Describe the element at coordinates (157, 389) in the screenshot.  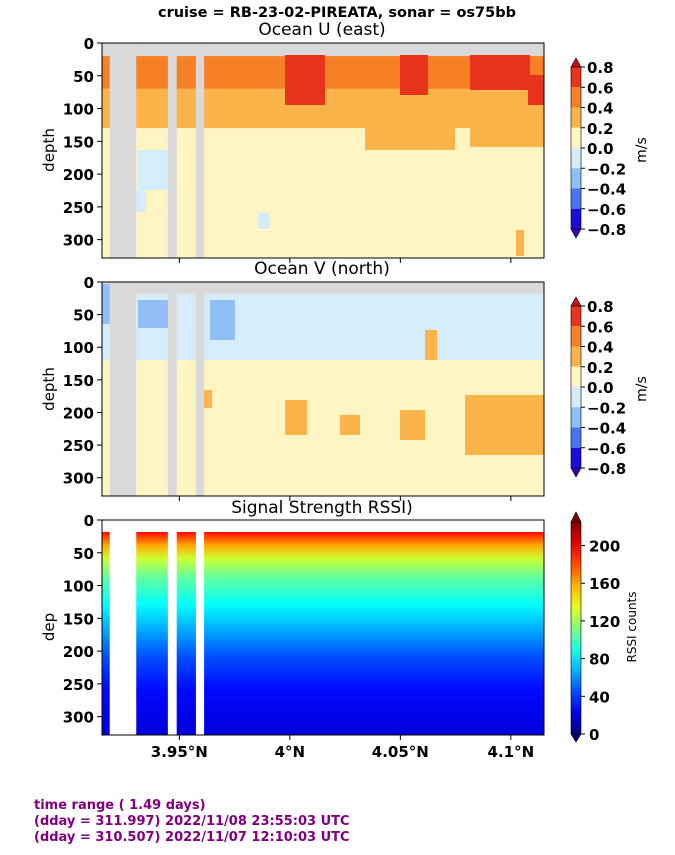
I see `panel-v-gaps` at that location.